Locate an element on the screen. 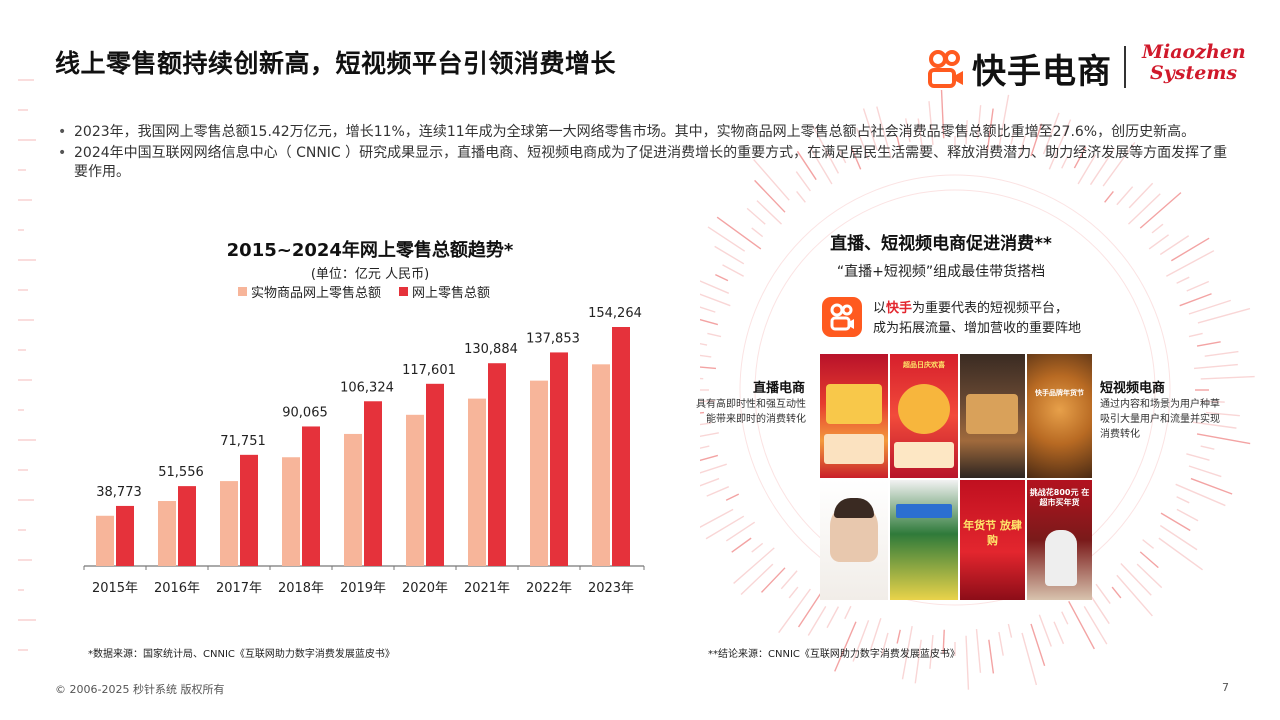 This screenshot has height=720, width=1280. kuaishou-ecommerce-logo: 快手电商 is located at coordinates (1019, 68).